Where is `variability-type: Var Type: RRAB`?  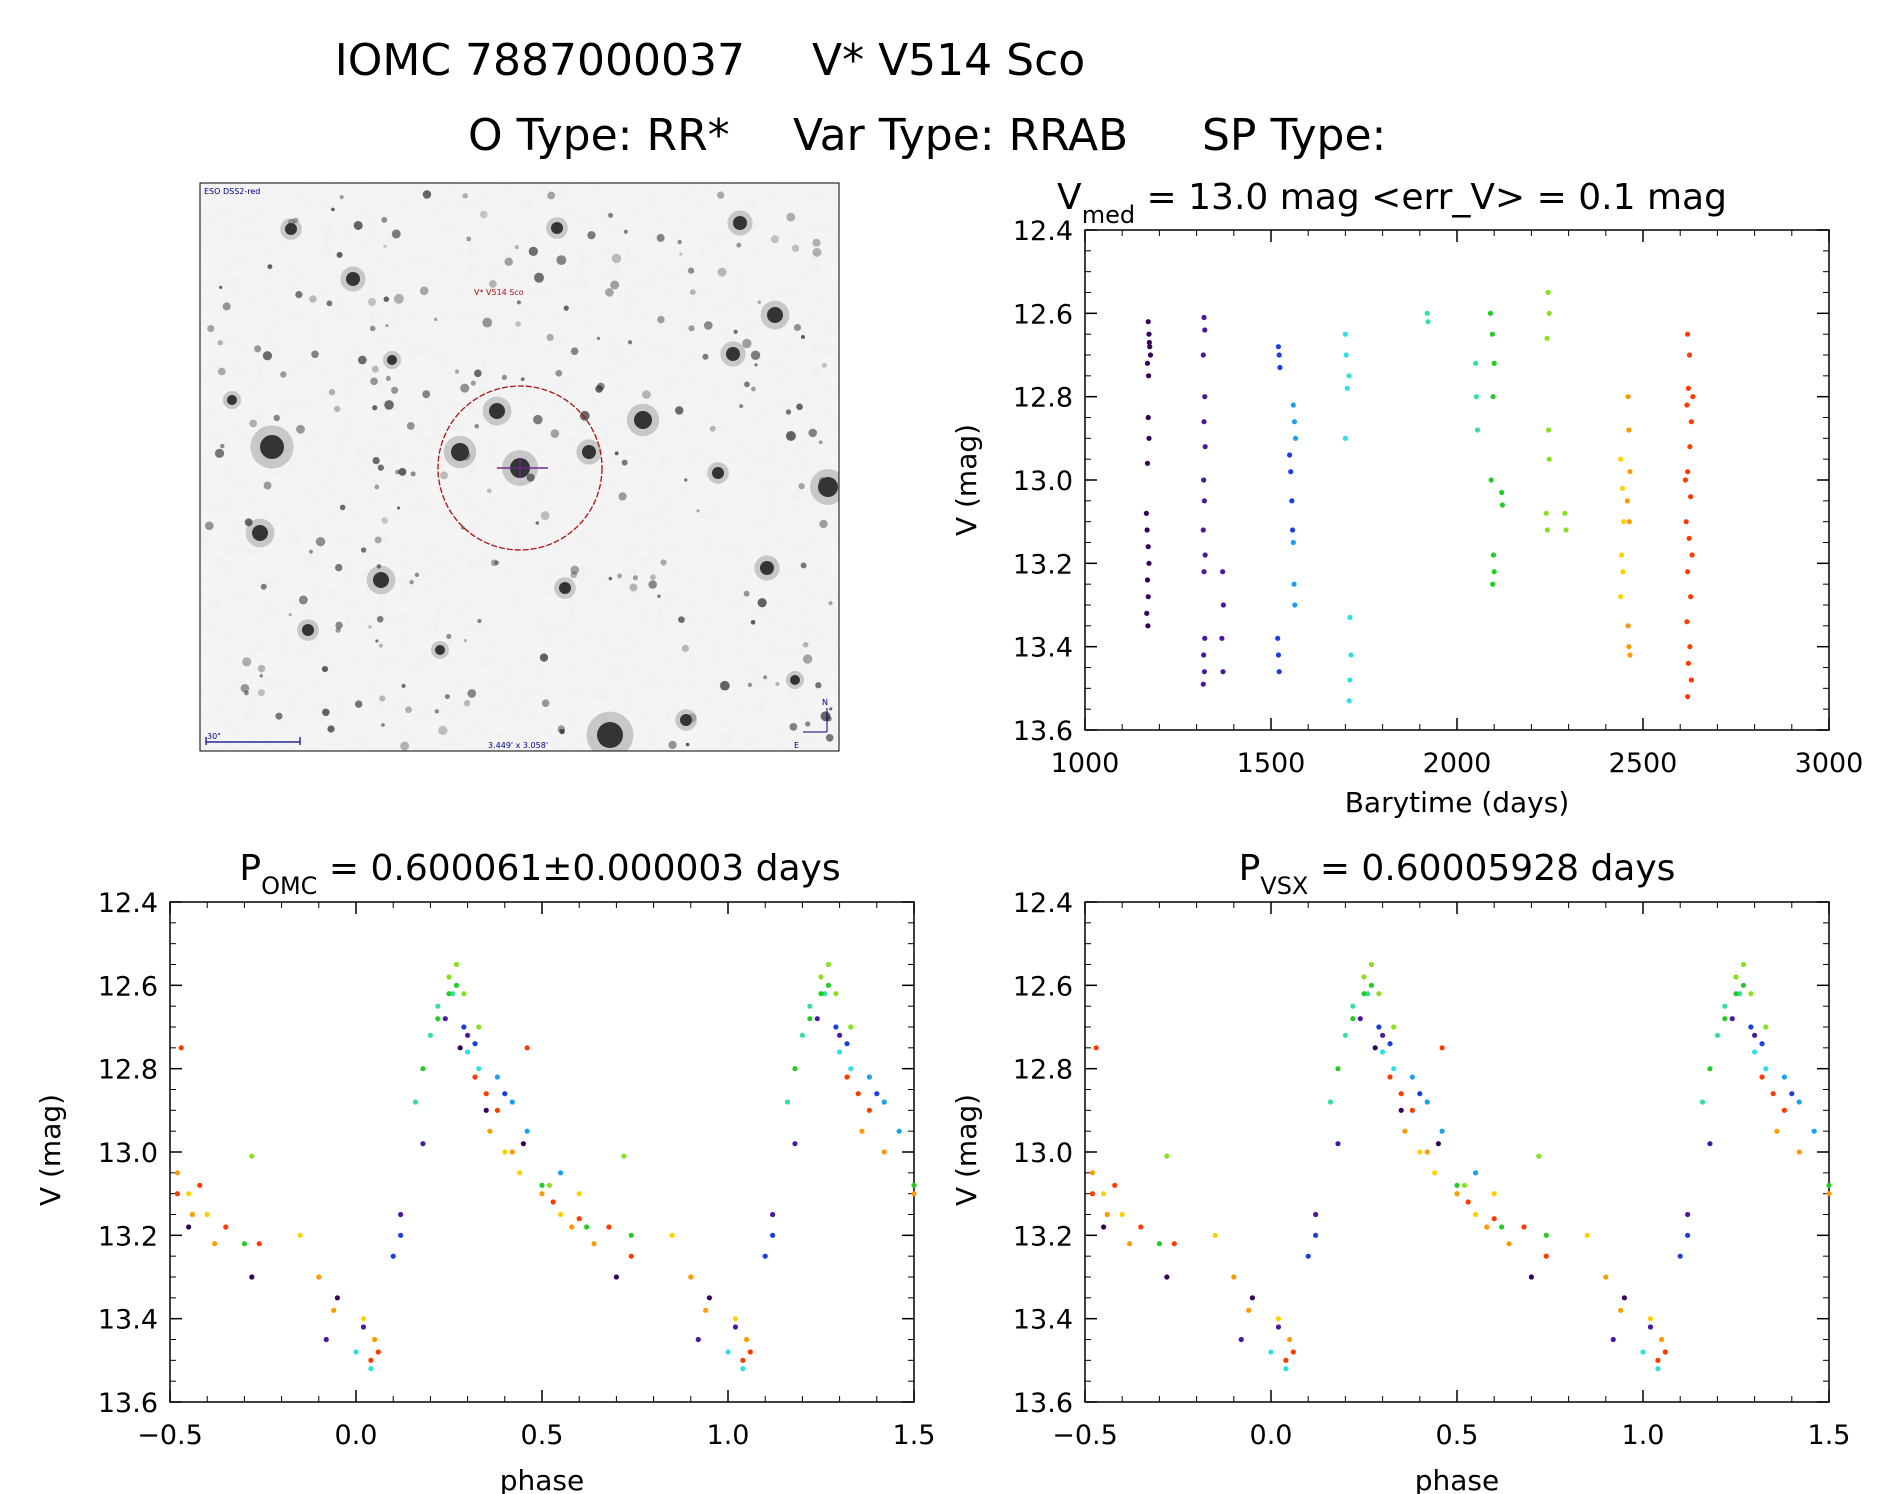 variability-type: Var Type: RRAB is located at coordinates (960, 135).